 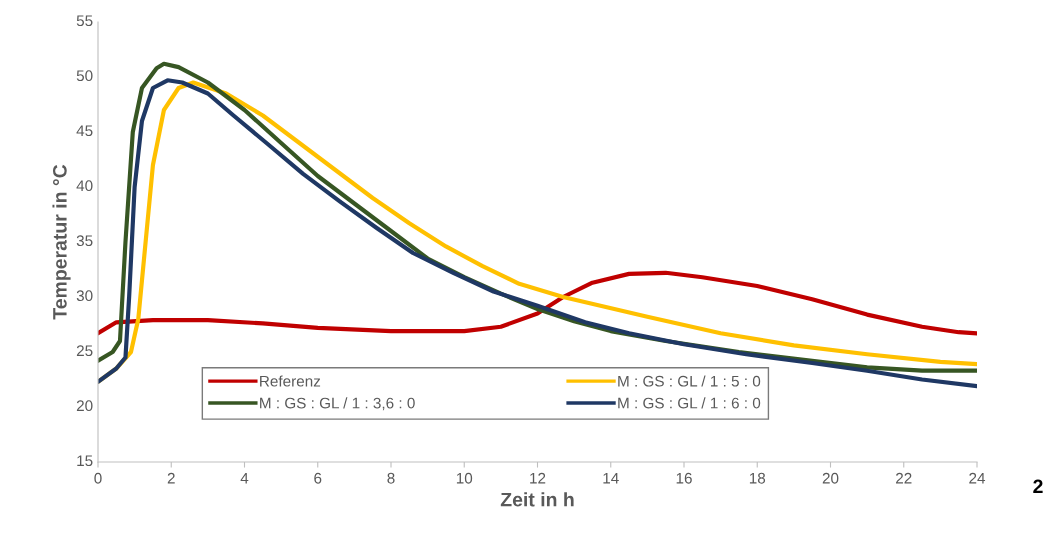 What do you see at coordinates (84, 241) in the screenshot?
I see `y-tick-label: 35` at bounding box center [84, 241].